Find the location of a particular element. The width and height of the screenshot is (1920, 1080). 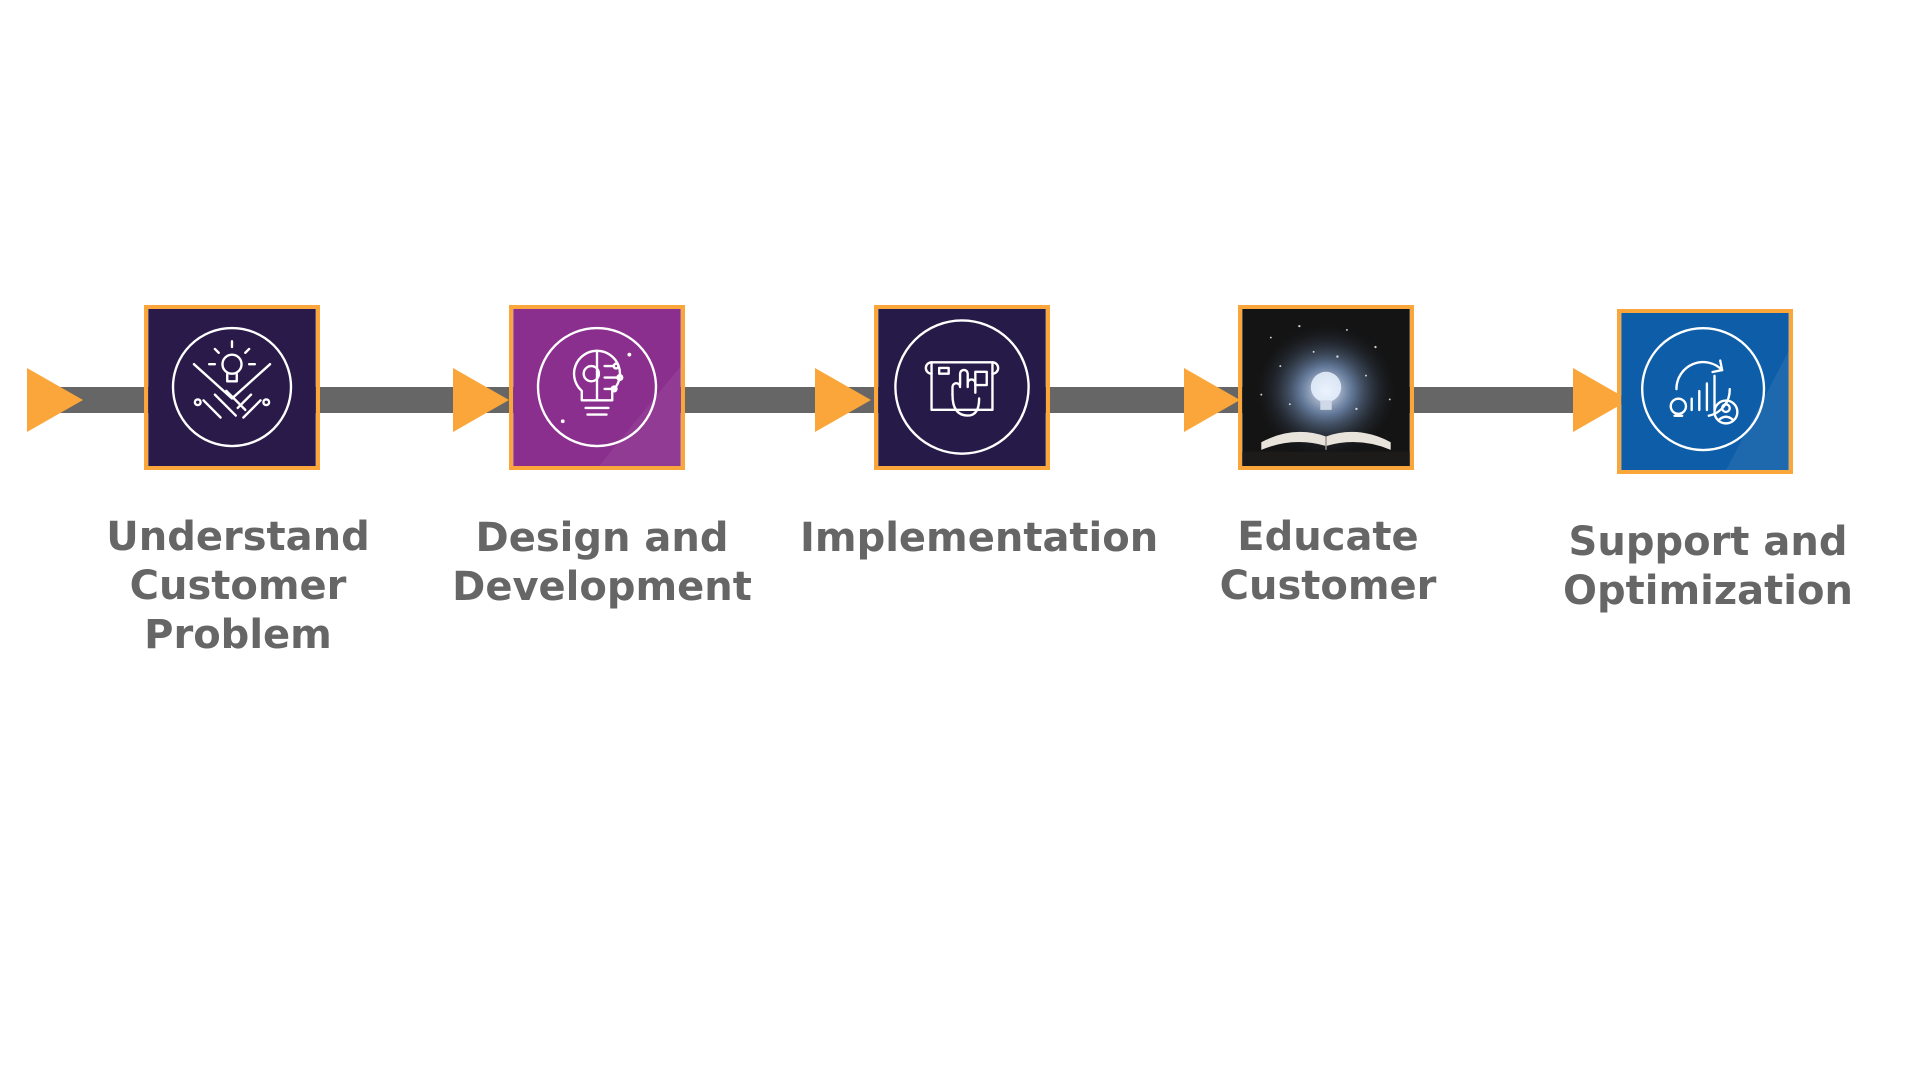

lightbulb-gear-icon is located at coordinates (597, 387).